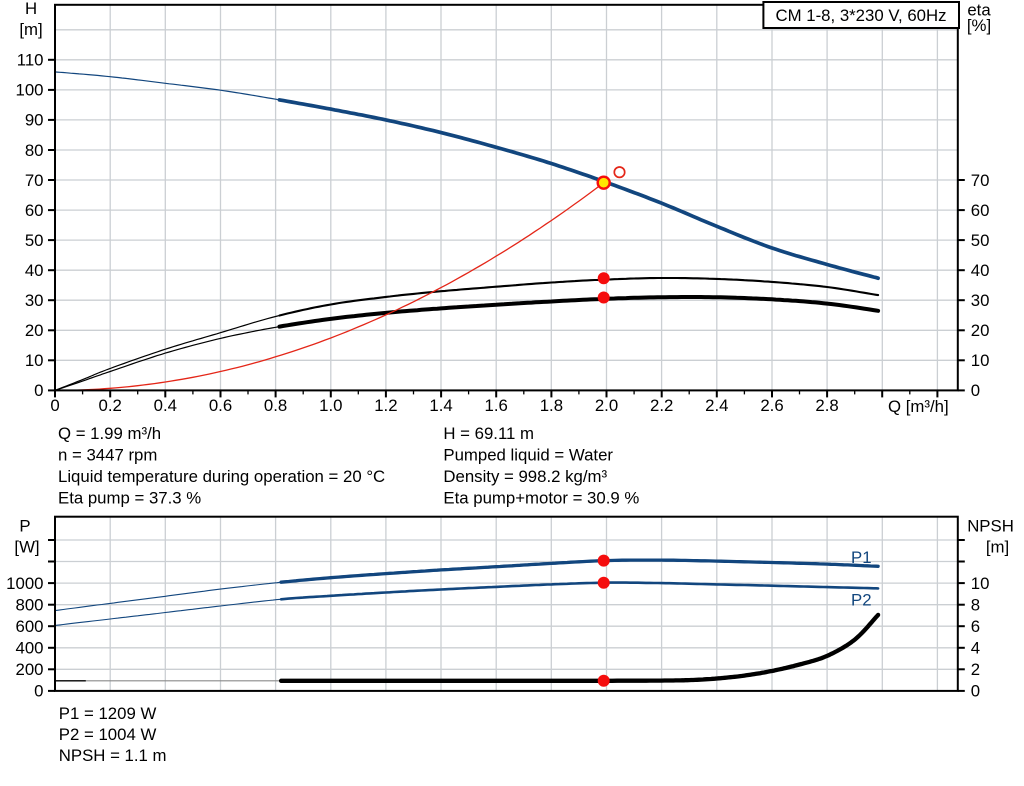  Describe the element at coordinates (826, 405) in the screenshot. I see `svg-text: 2.8` at that location.